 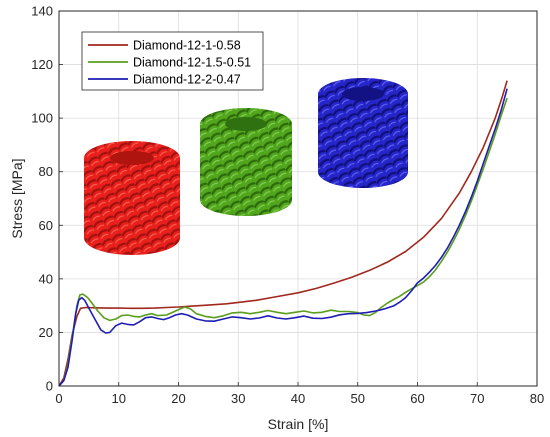 What do you see at coordinates (46, 225) in the screenshot?
I see `y-tick-label: 60` at bounding box center [46, 225].